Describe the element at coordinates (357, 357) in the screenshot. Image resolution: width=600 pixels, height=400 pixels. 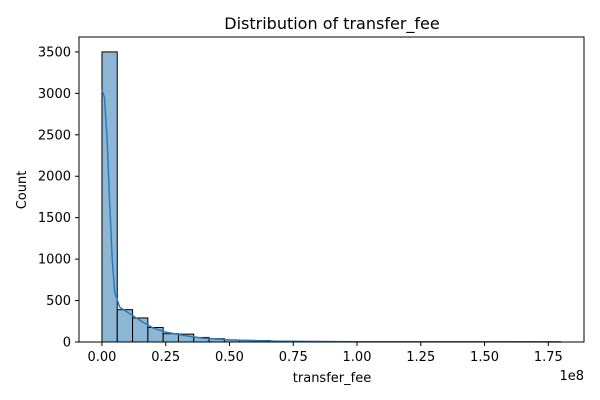
I see `x-tick-label: 1.00` at that location.